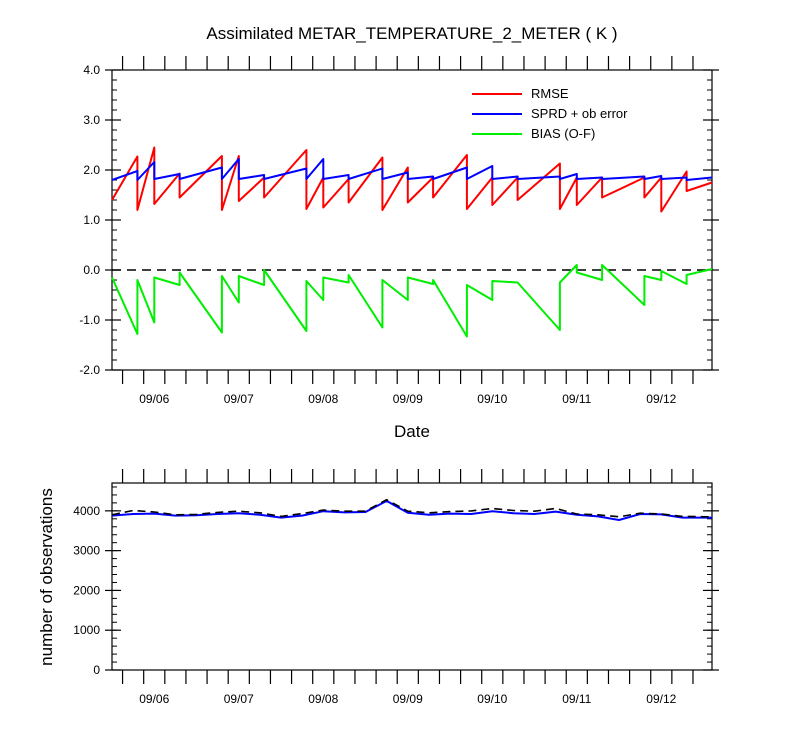  Describe the element at coordinates (661, 699) in the screenshot. I see `bottom-x-tick-label: 09/12` at that location.